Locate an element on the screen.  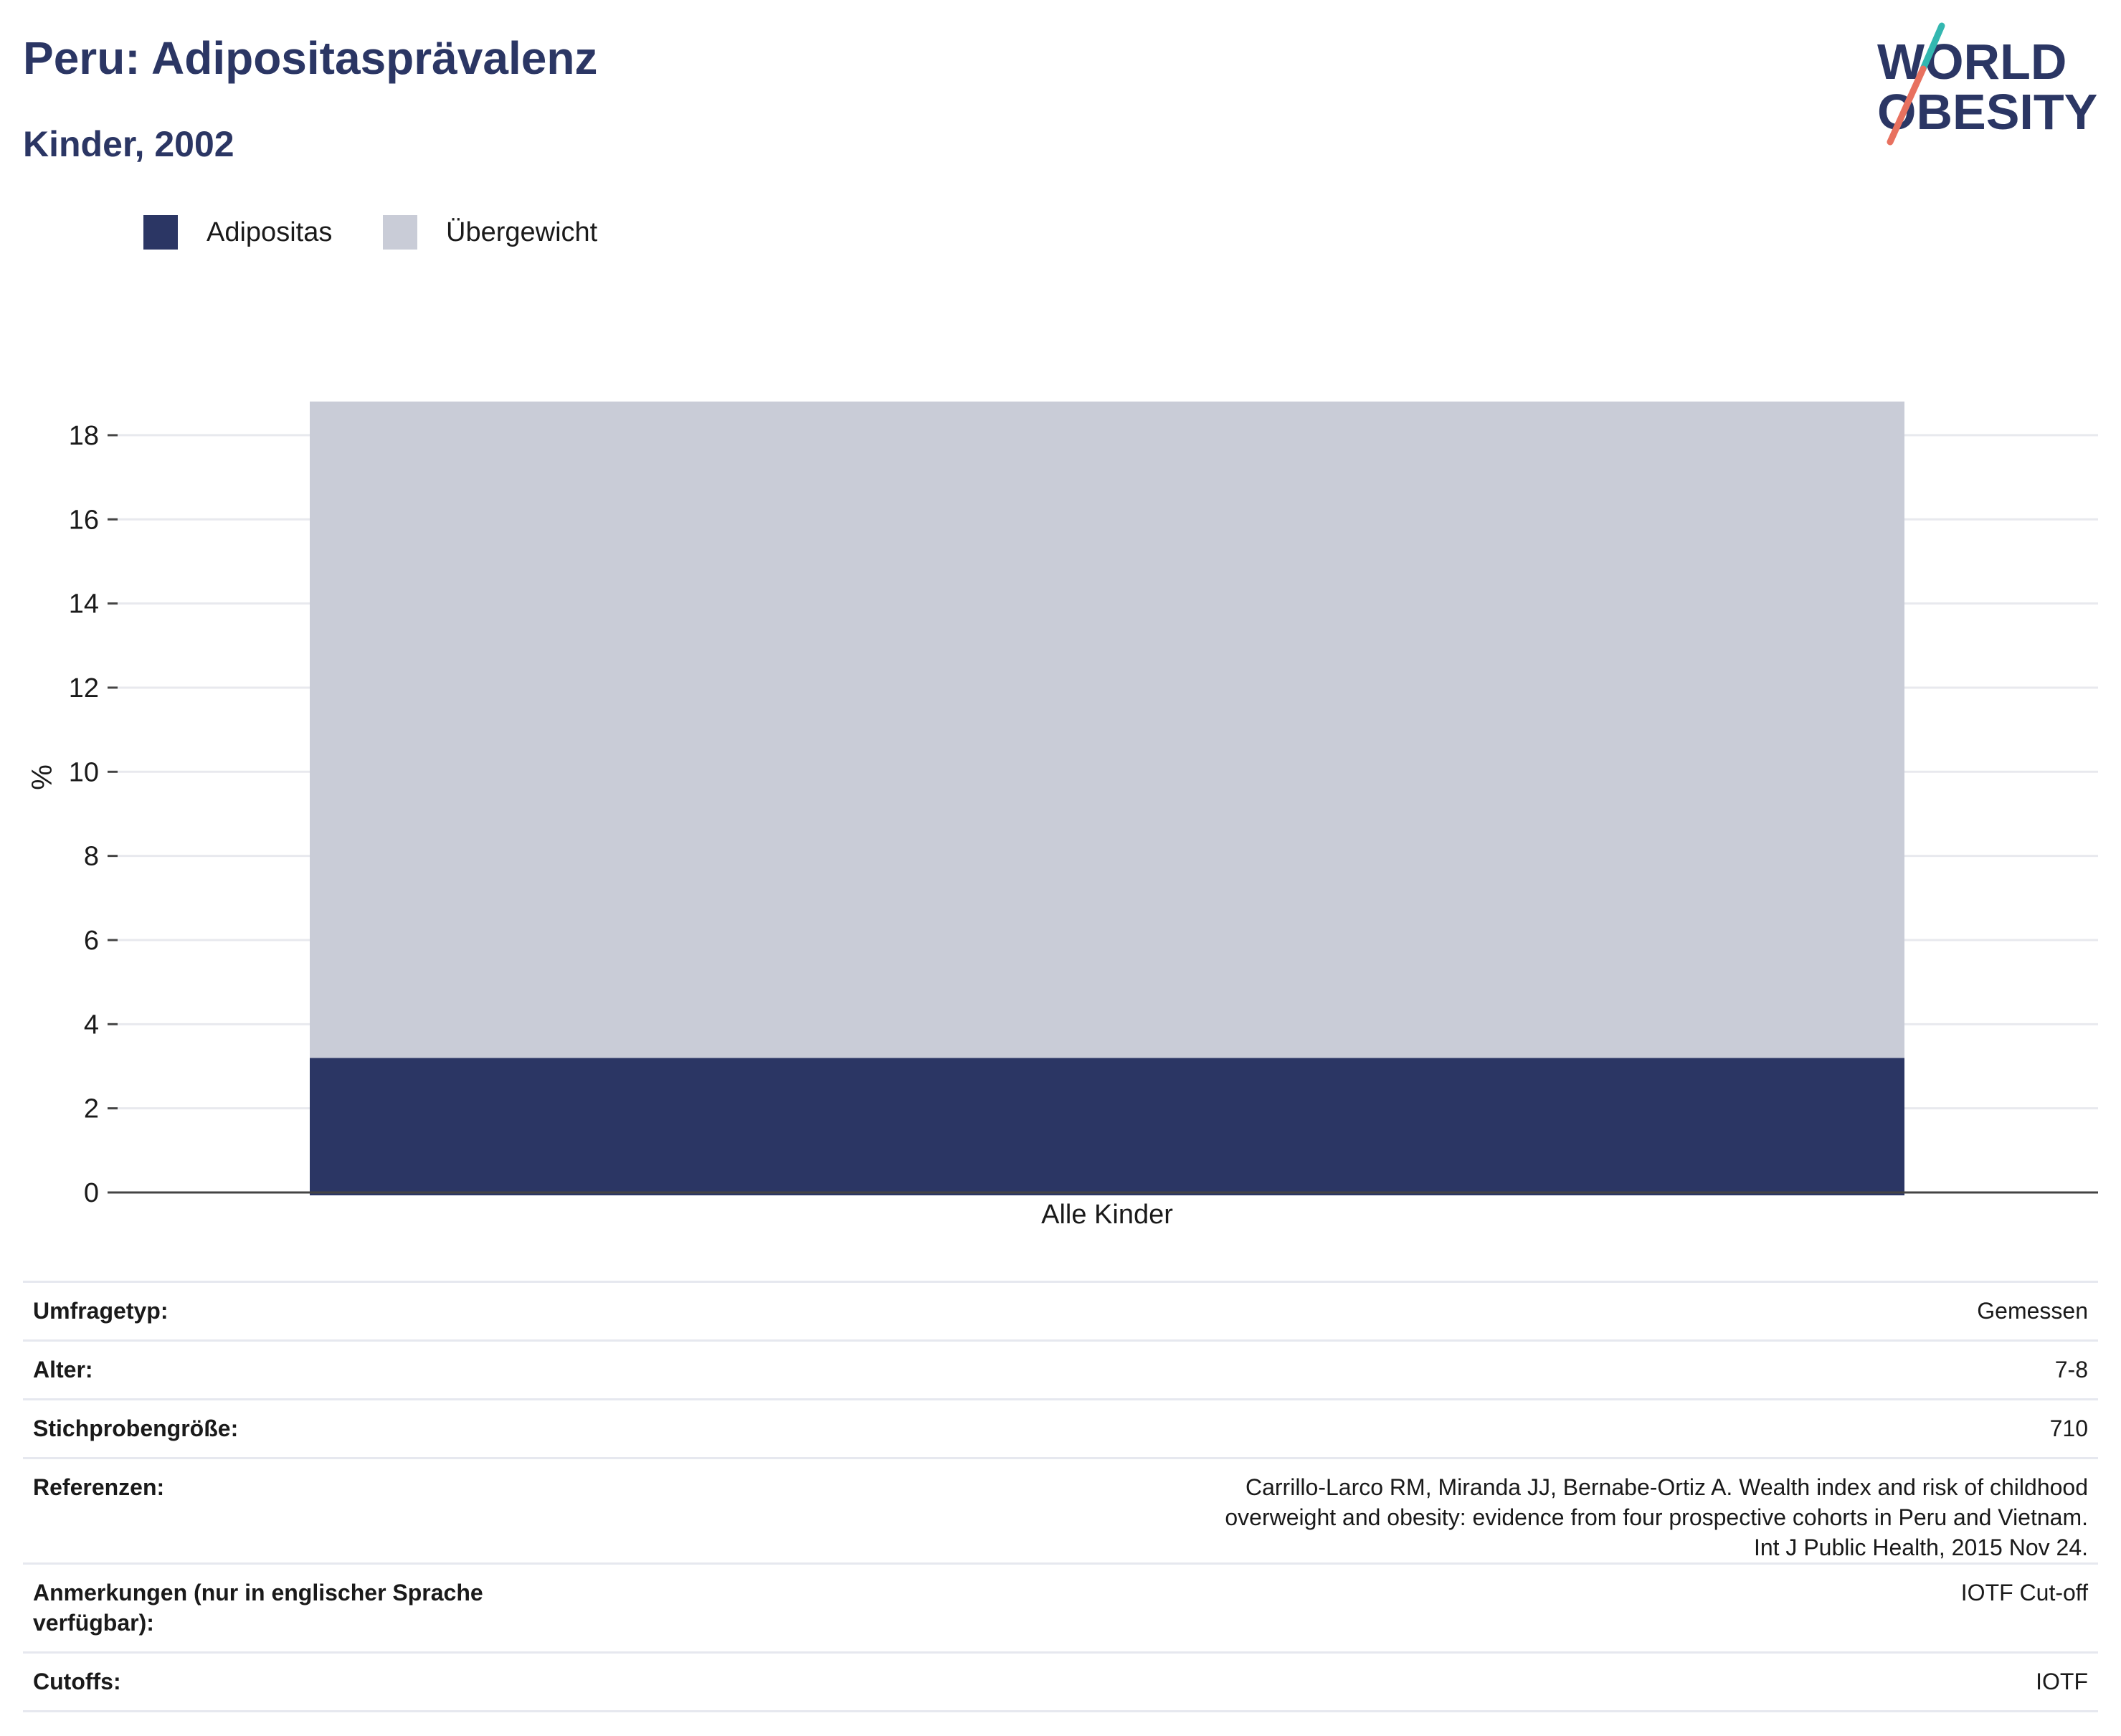
details-row: Cutoffs: IOTF is located at coordinates (1060, 1681).